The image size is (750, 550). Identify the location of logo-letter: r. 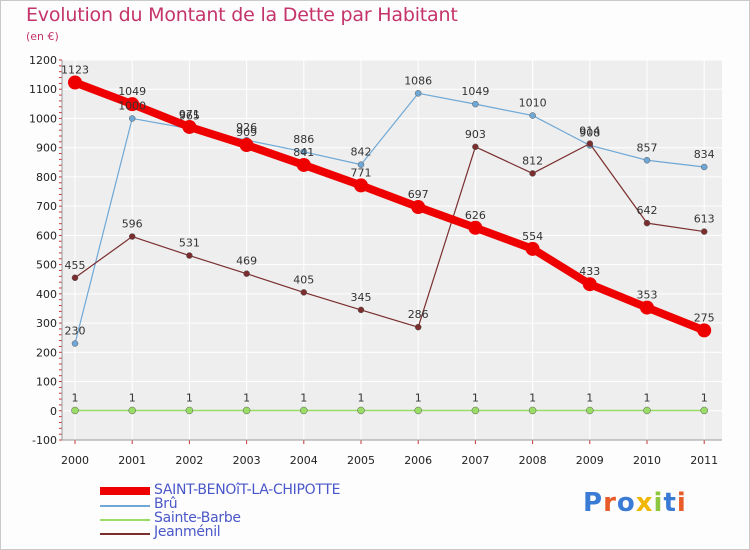
(610, 503).